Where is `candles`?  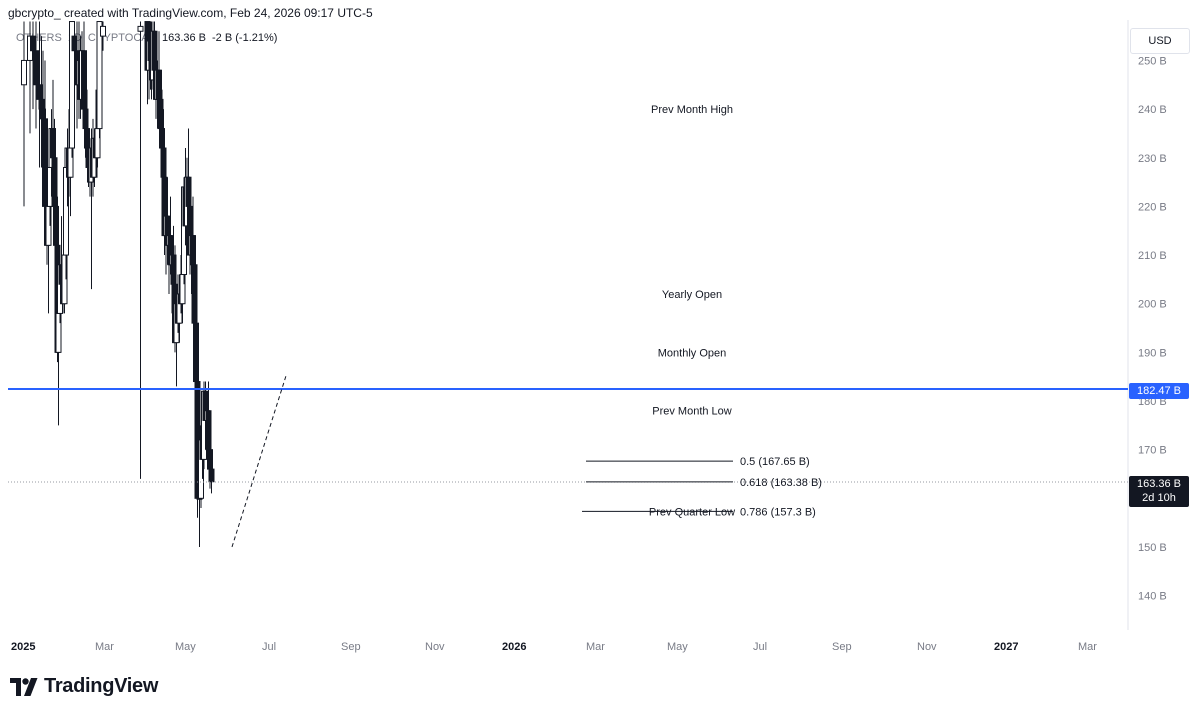 candles is located at coordinates (118, 284).